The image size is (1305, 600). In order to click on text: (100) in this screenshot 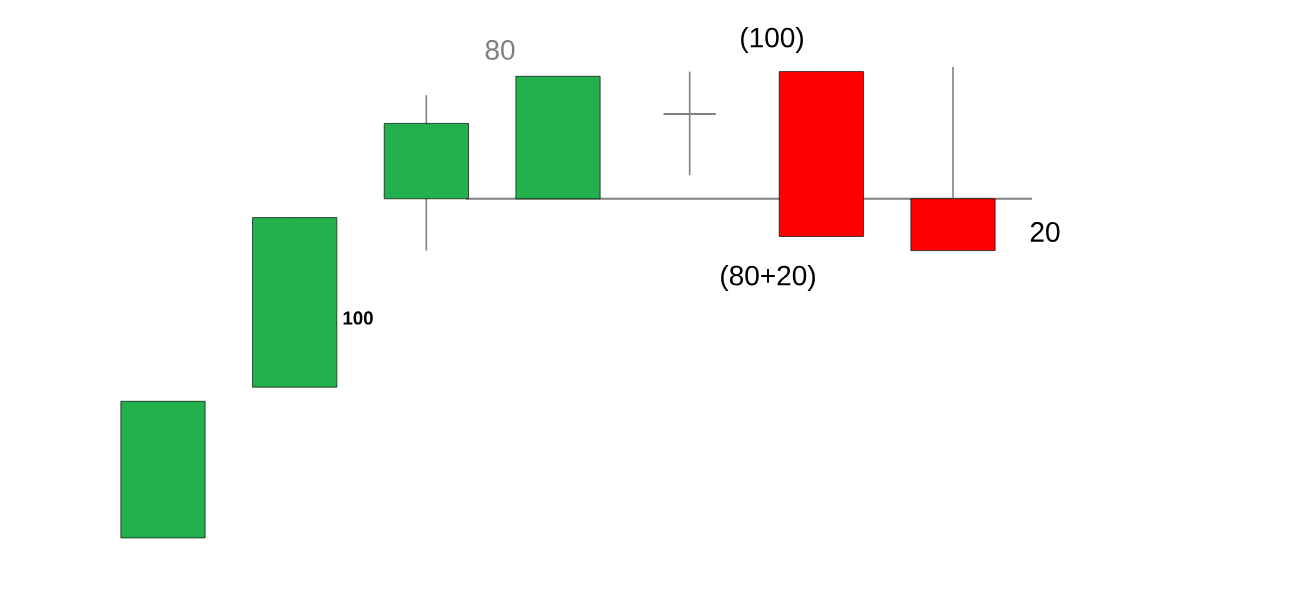, I will do `click(772, 40)`.